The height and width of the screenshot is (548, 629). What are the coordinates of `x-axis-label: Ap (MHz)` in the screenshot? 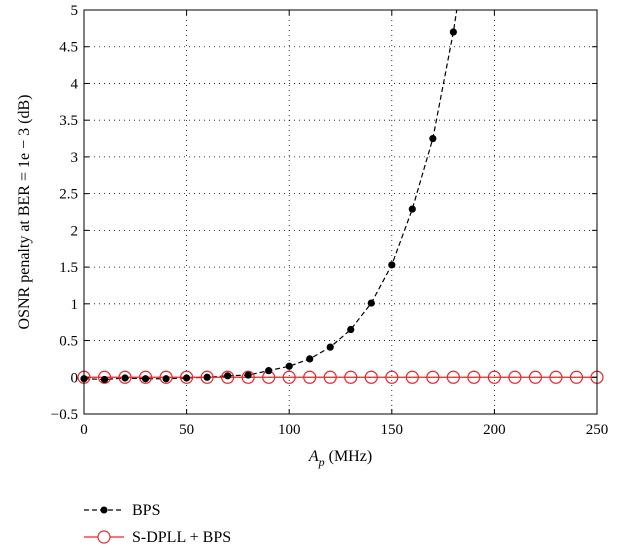 It's located at (340, 458).